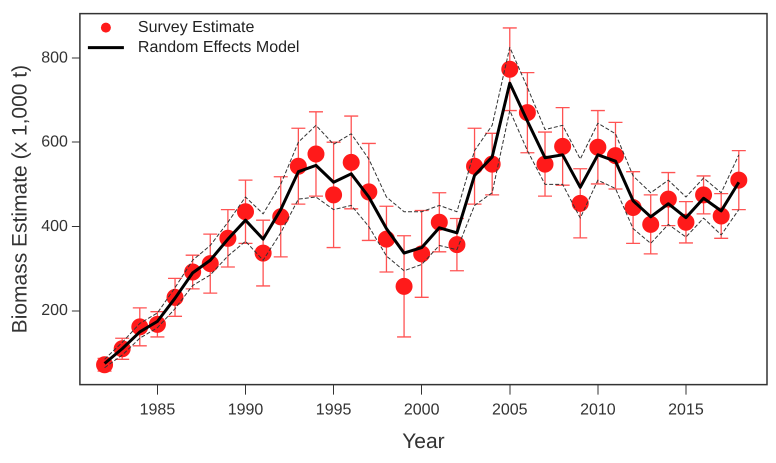 Image resolution: width=776 pixels, height=463 pixels. What do you see at coordinates (54, 57) in the screenshot?
I see `y-tick-label: 800` at bounding box center [54, 57].